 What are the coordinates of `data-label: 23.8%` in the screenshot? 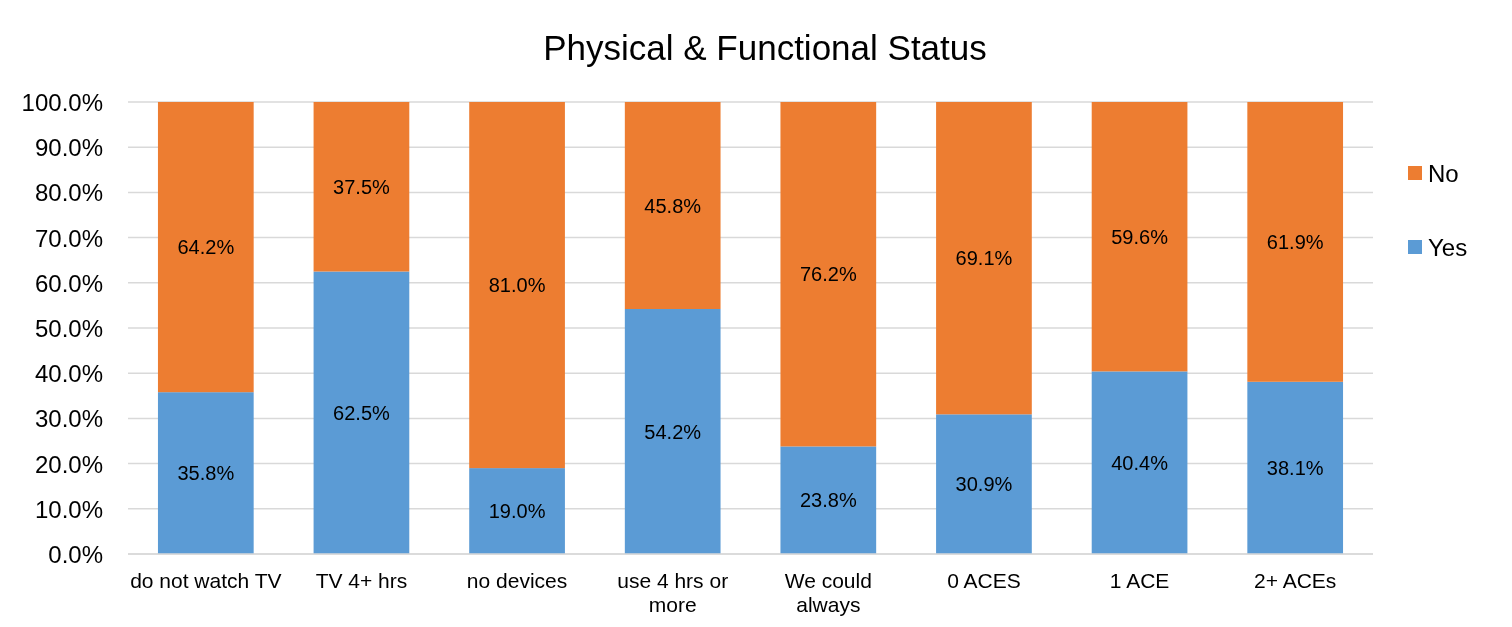 It's located at (828, 500).